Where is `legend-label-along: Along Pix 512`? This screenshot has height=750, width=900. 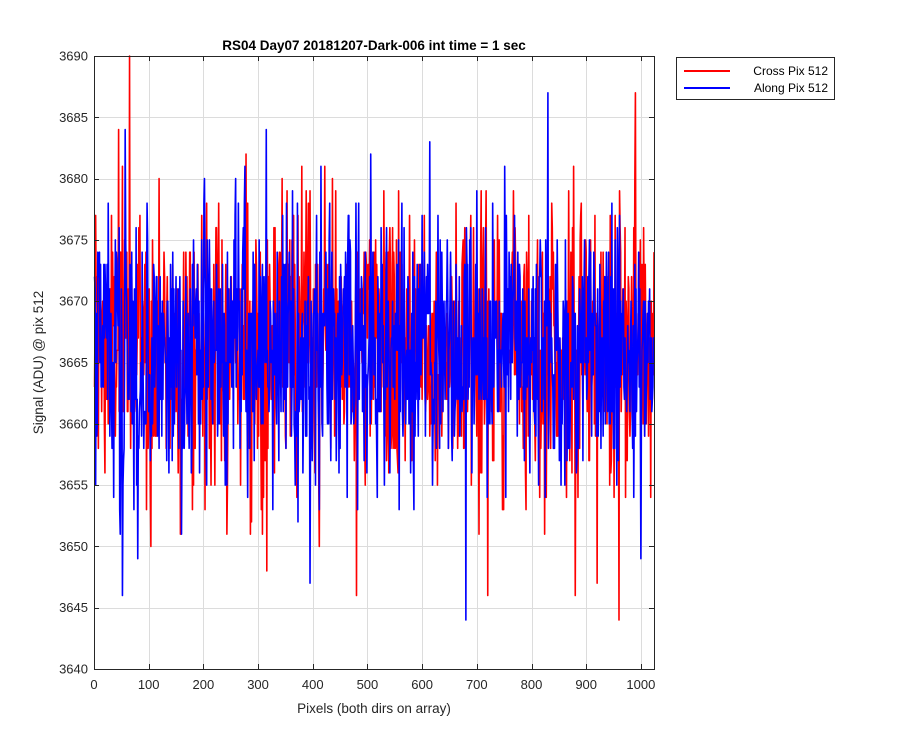 legend-label-along: Along Pix 512 is located at coordinates (791, 88).